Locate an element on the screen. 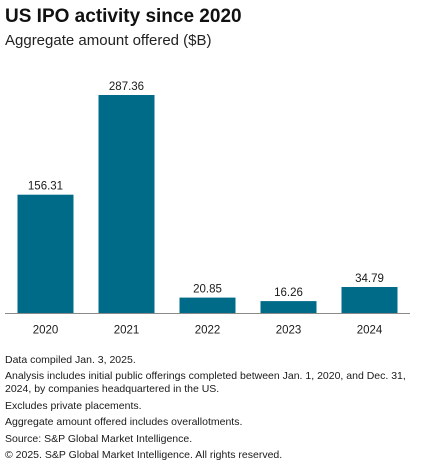 Image resolution: width=425 pixels, height=469 pixels. bar-2023 is located at coordinates (288, 307).